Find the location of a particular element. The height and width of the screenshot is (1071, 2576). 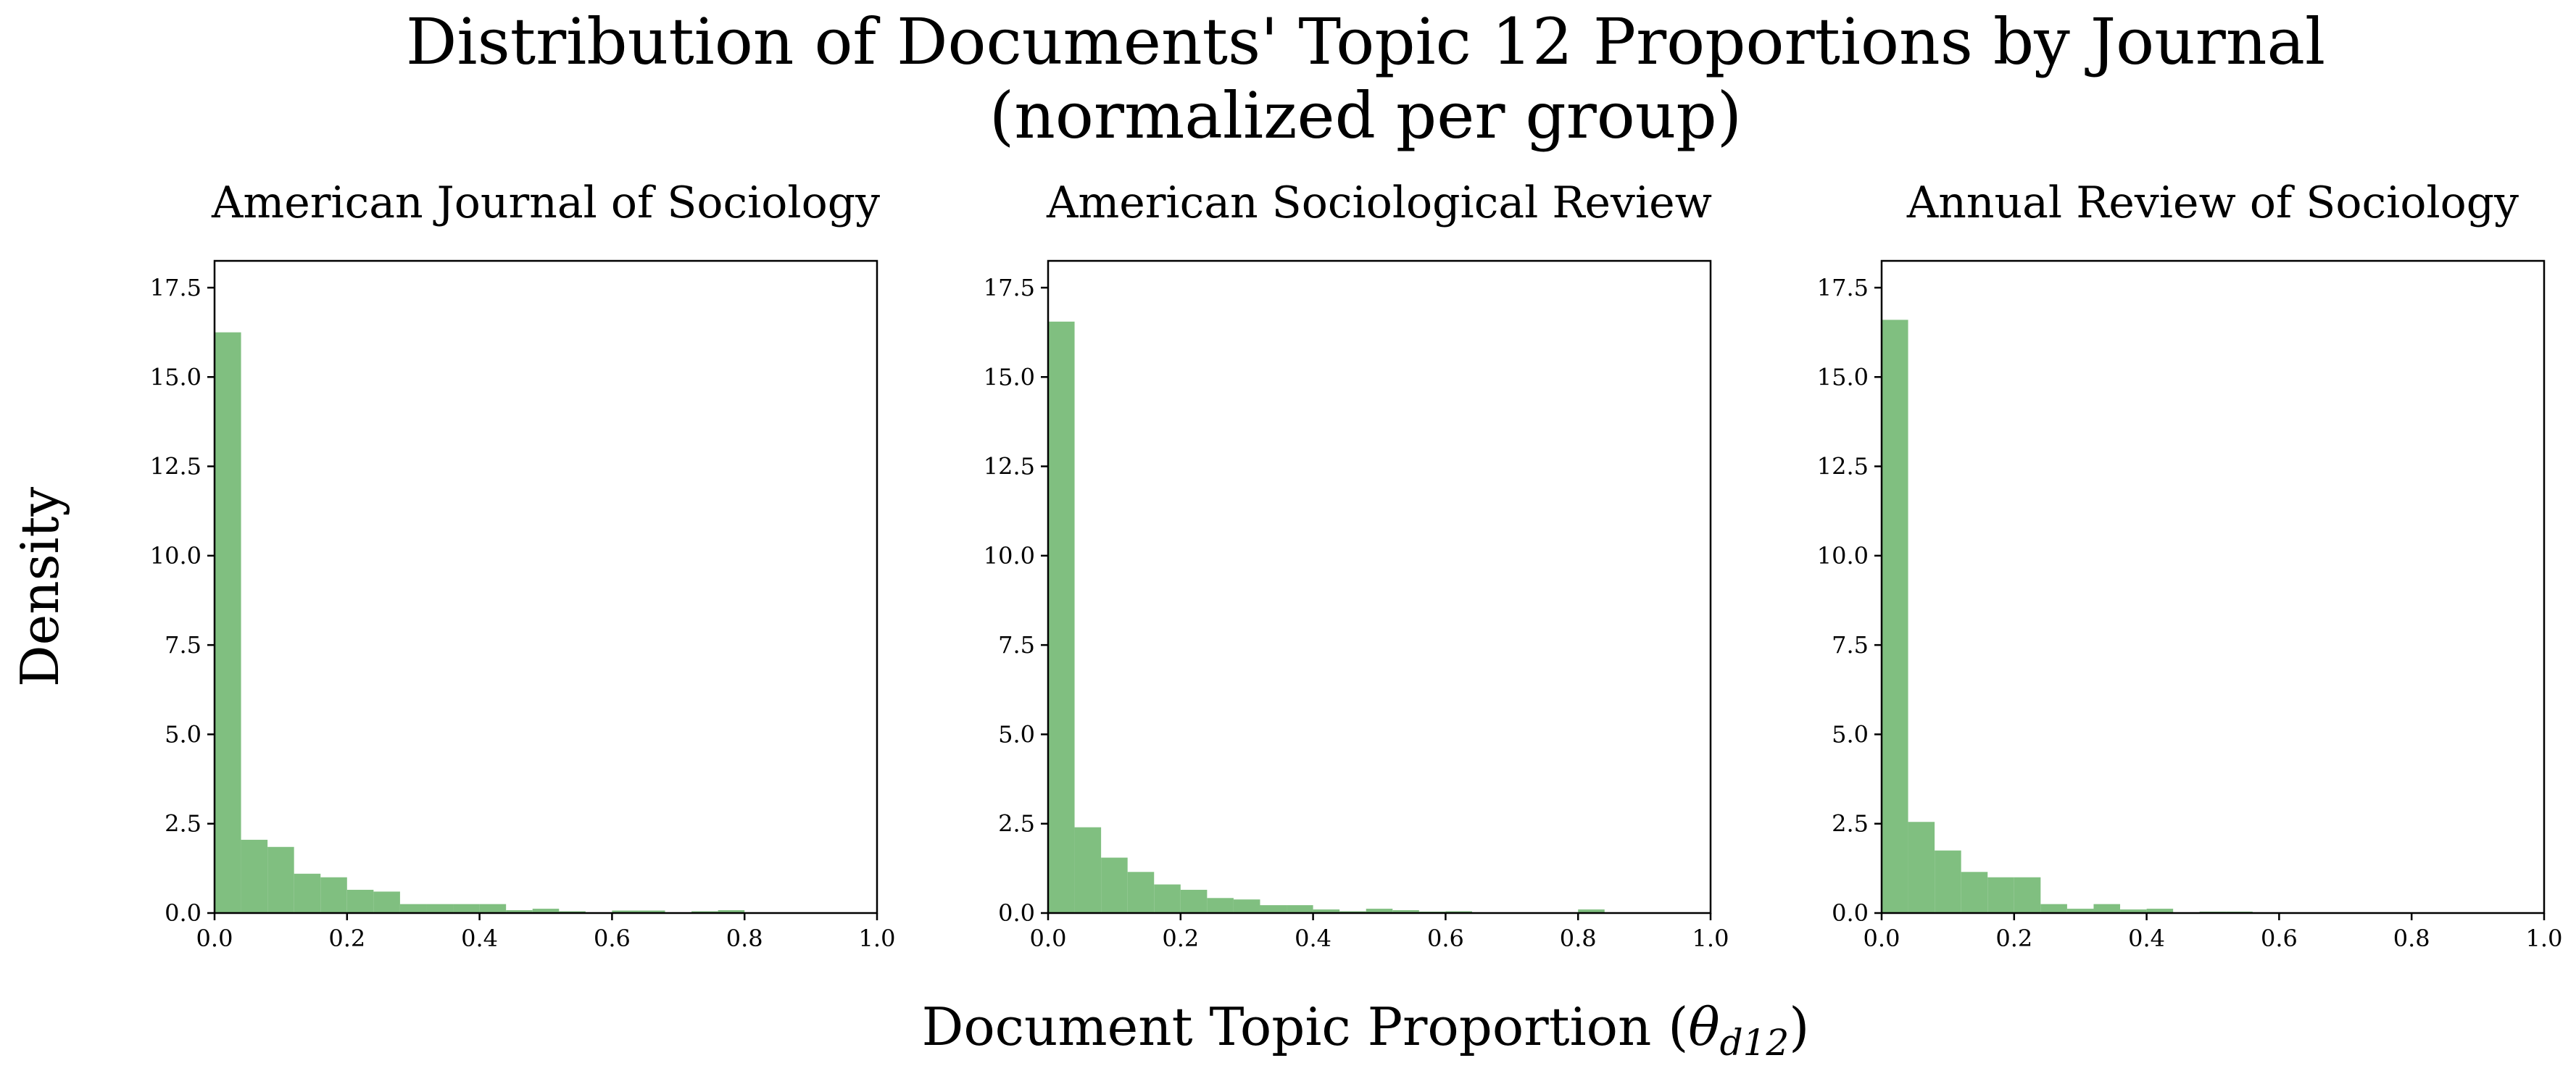

x-axis-label-theta: θ is located at coordinates (1703, 1026).